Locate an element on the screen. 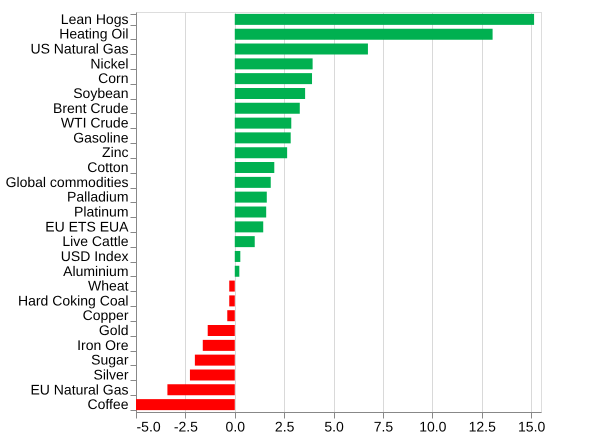  y-tick-label: Corn is located at coordinates (113, 78).